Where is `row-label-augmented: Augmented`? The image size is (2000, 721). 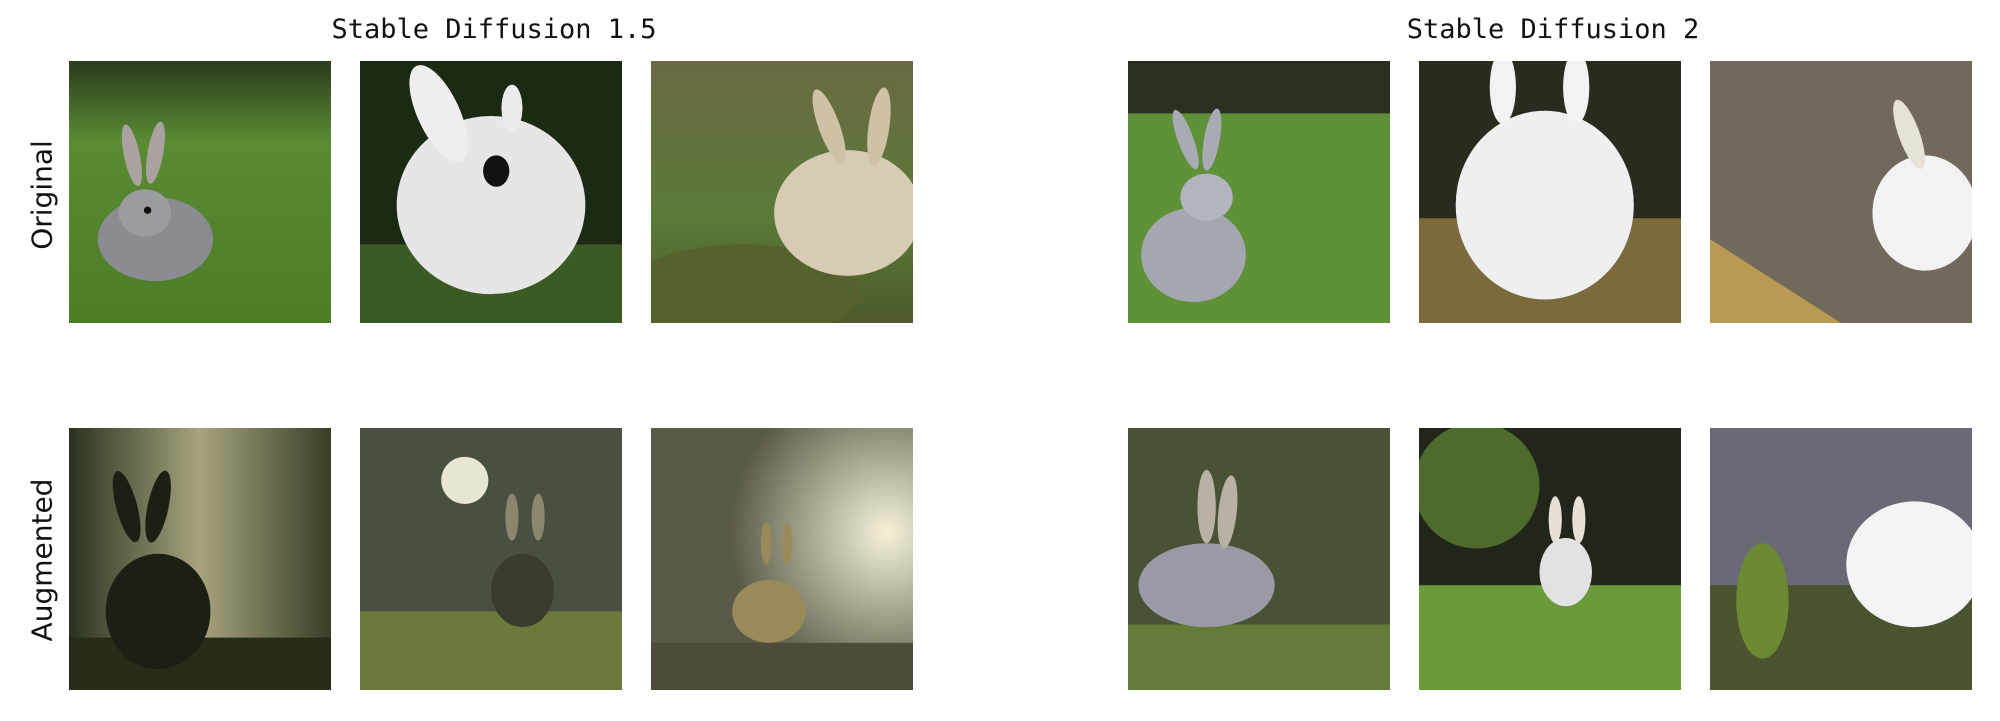 row-label-augmented: Augmented is located at coordinates (42, 560).